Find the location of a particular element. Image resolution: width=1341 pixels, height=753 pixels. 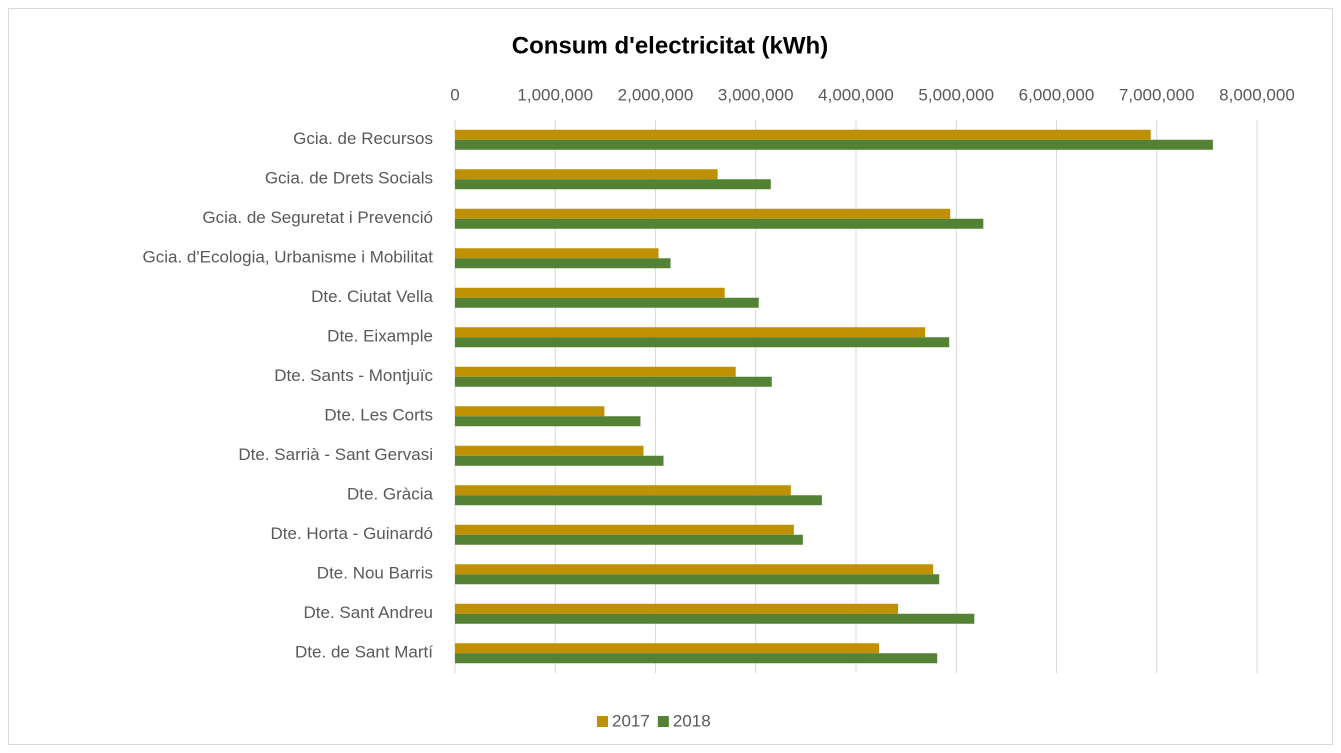

x-tick-label: 3,000,000 is located at coordinates (756, 94).